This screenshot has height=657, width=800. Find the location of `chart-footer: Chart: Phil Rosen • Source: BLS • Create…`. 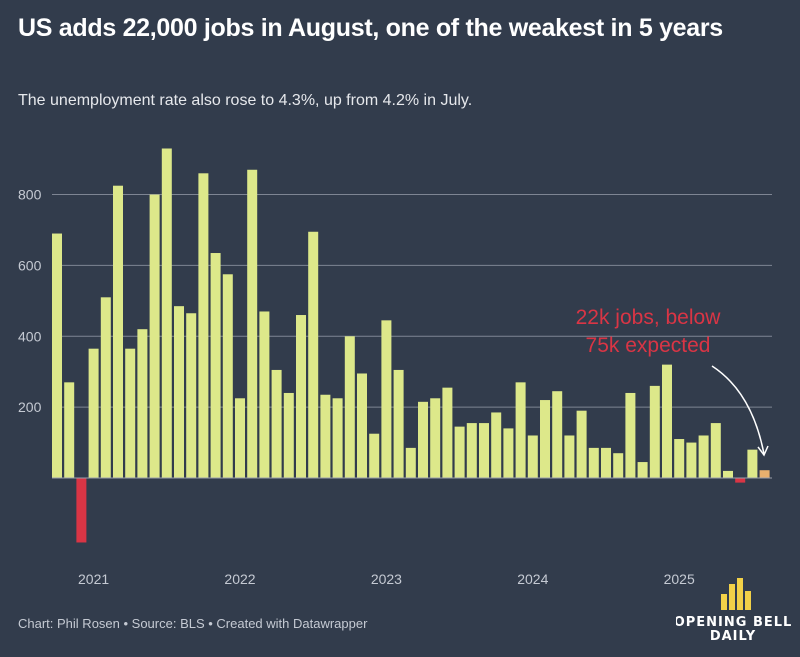

chart-footer: Chart: Phil Rosen • Source: BLS • Create… is located at coordinates (193, 623).